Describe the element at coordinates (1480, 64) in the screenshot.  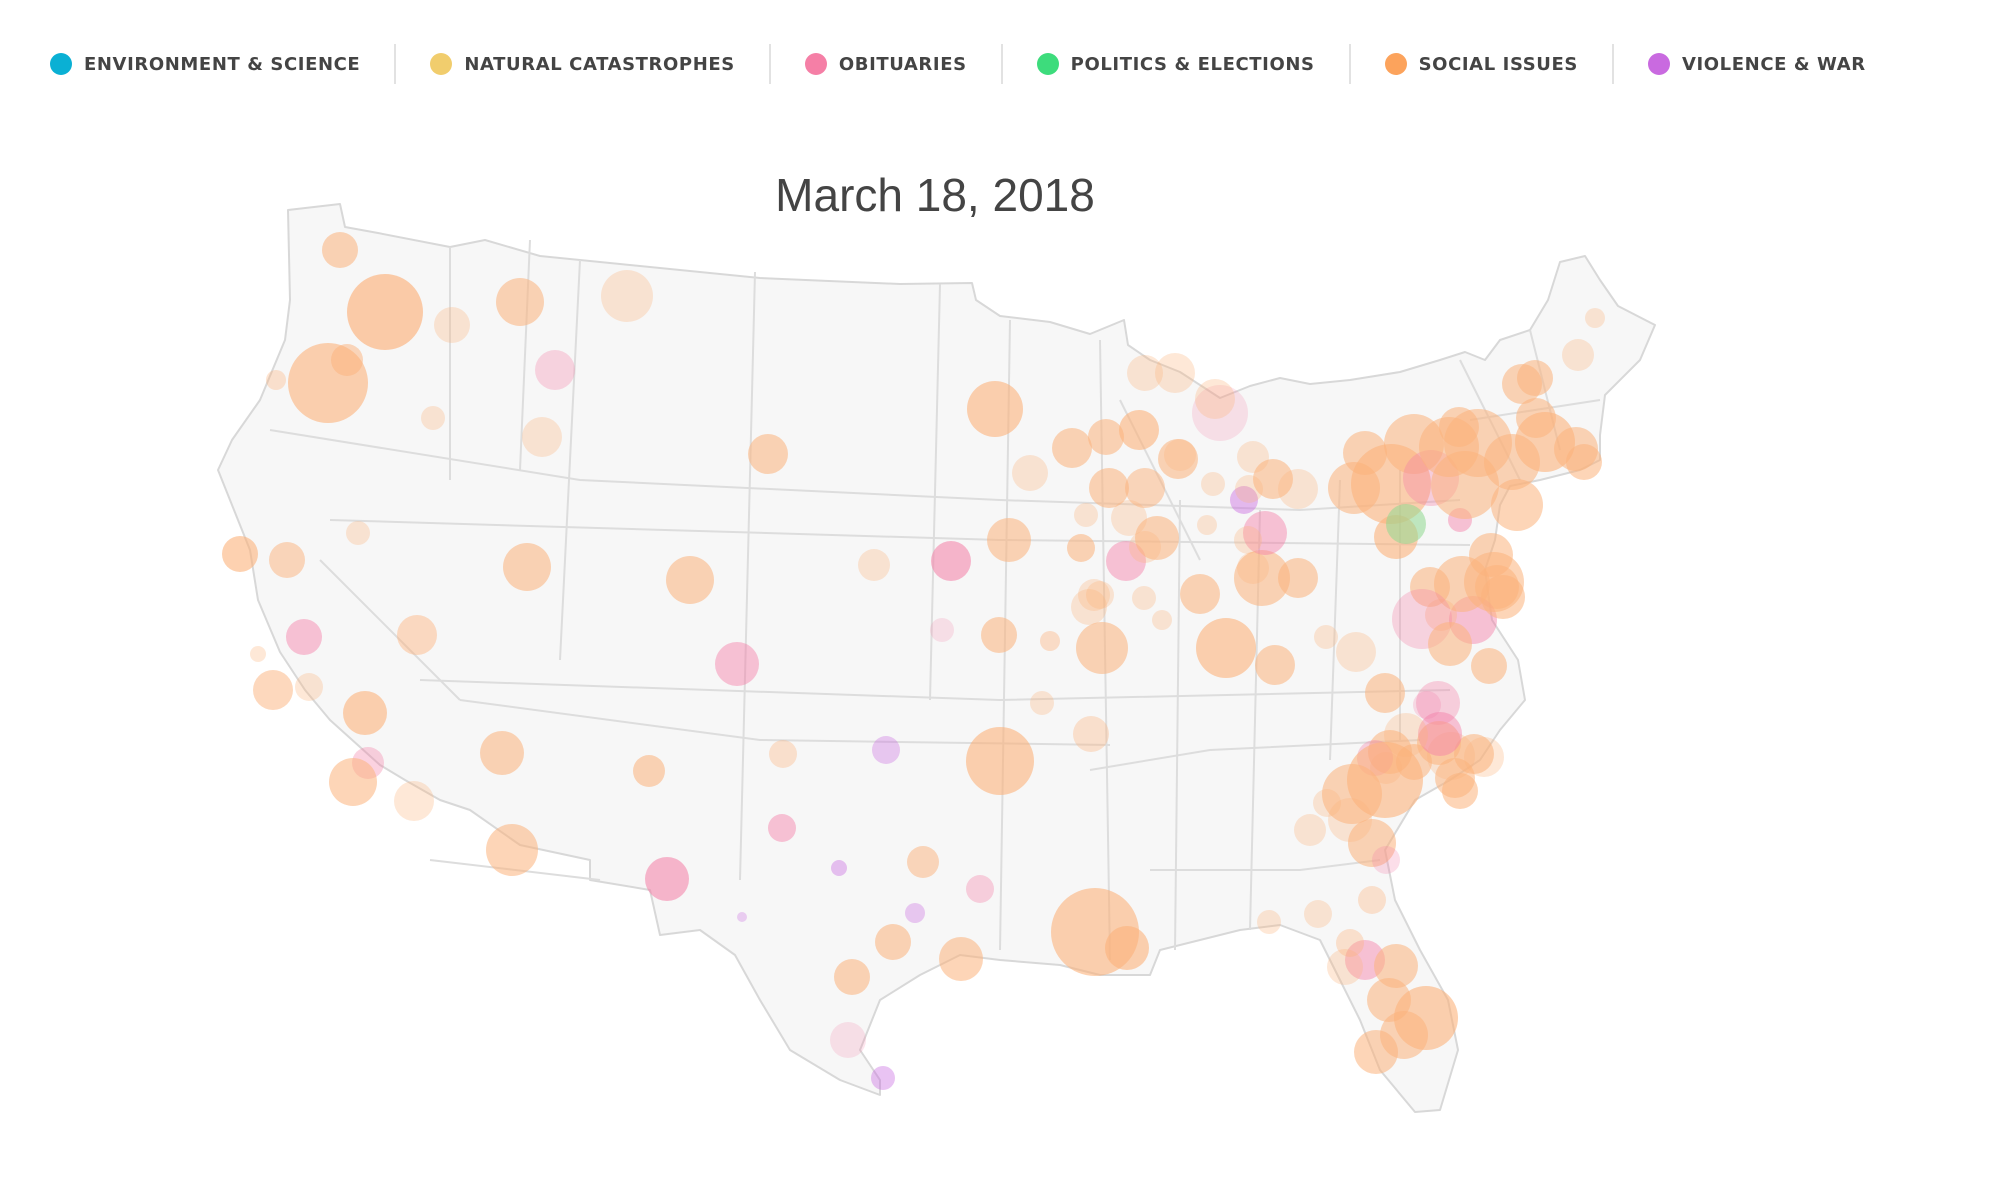
I see `legend-item-social-issues: SOCIAL ISSUES` at that location.